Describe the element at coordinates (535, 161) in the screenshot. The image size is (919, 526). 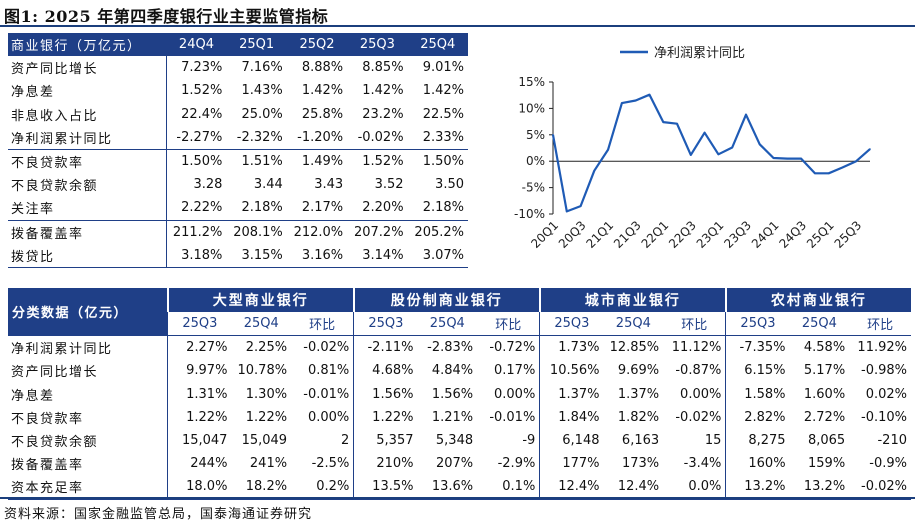
I see `y-tick-label: 0%` at that location.